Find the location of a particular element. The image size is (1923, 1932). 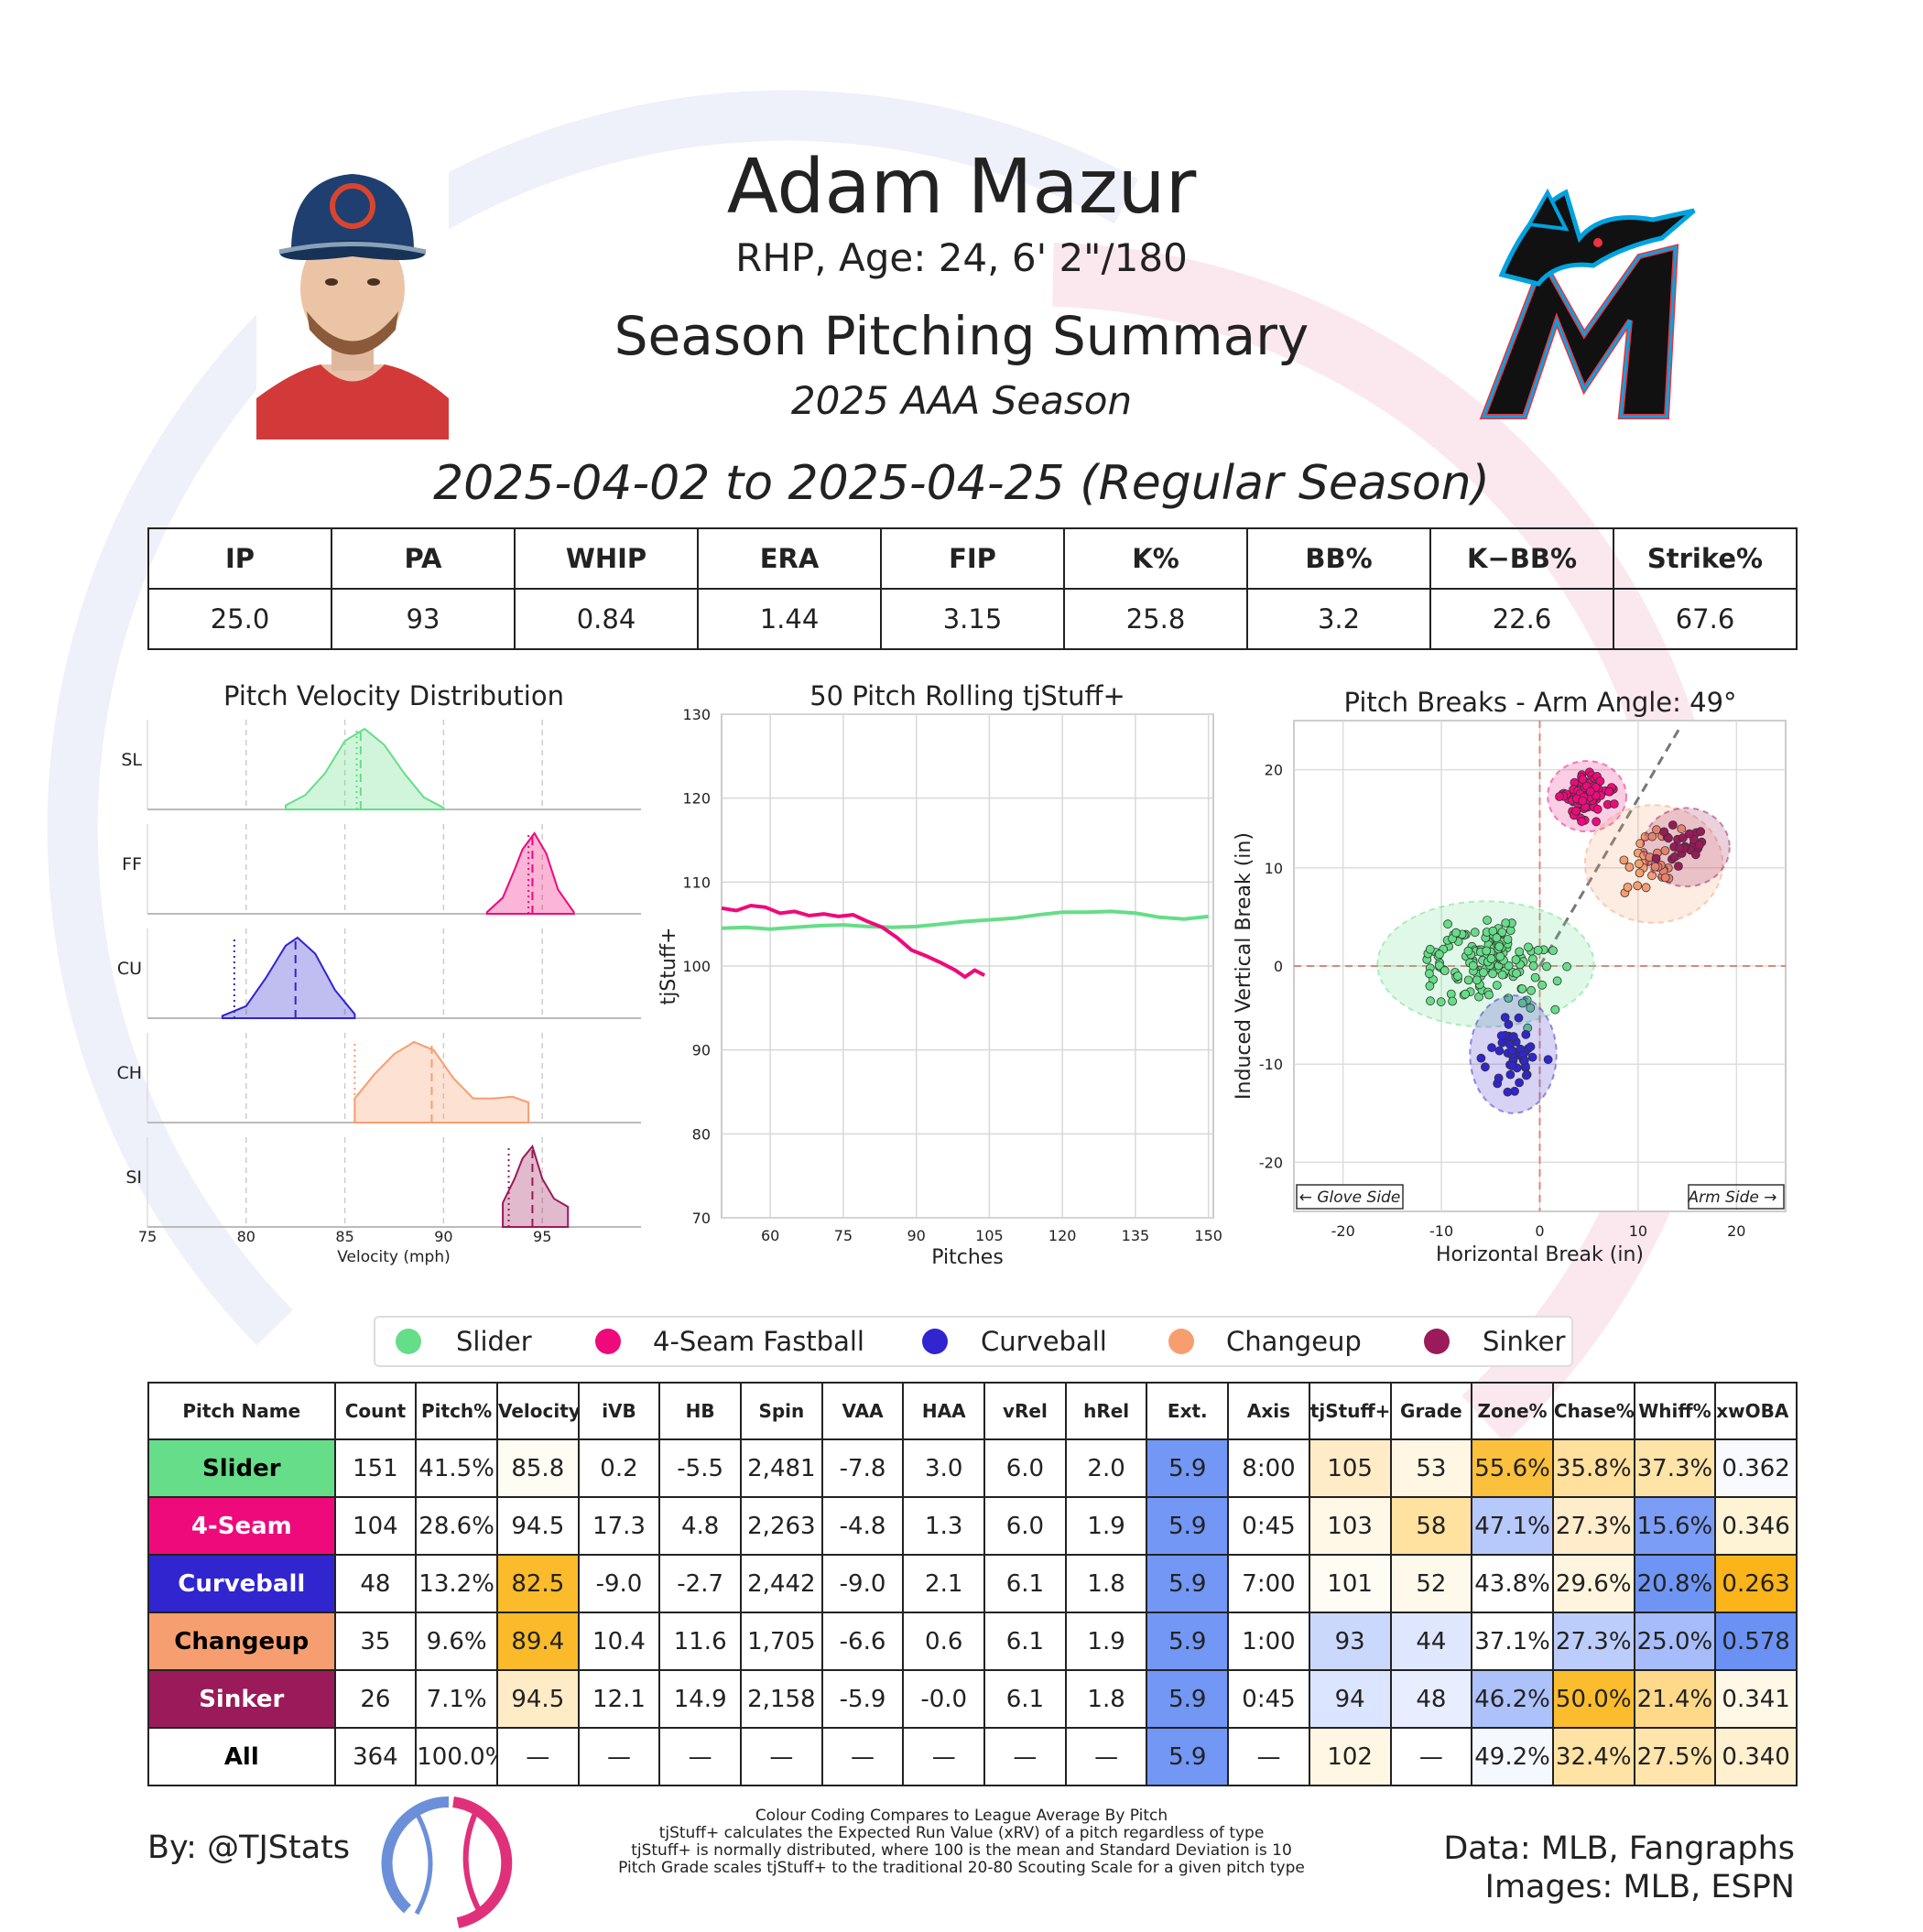

velocity-chart-title: Pitch Velocity Distribution is located at coordinates (393, 695).